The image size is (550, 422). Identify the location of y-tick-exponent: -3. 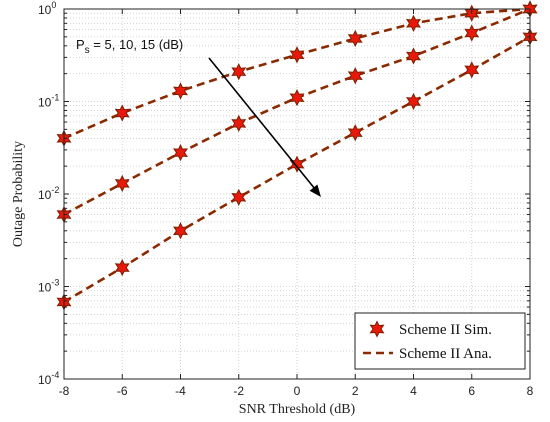
(55, 283).